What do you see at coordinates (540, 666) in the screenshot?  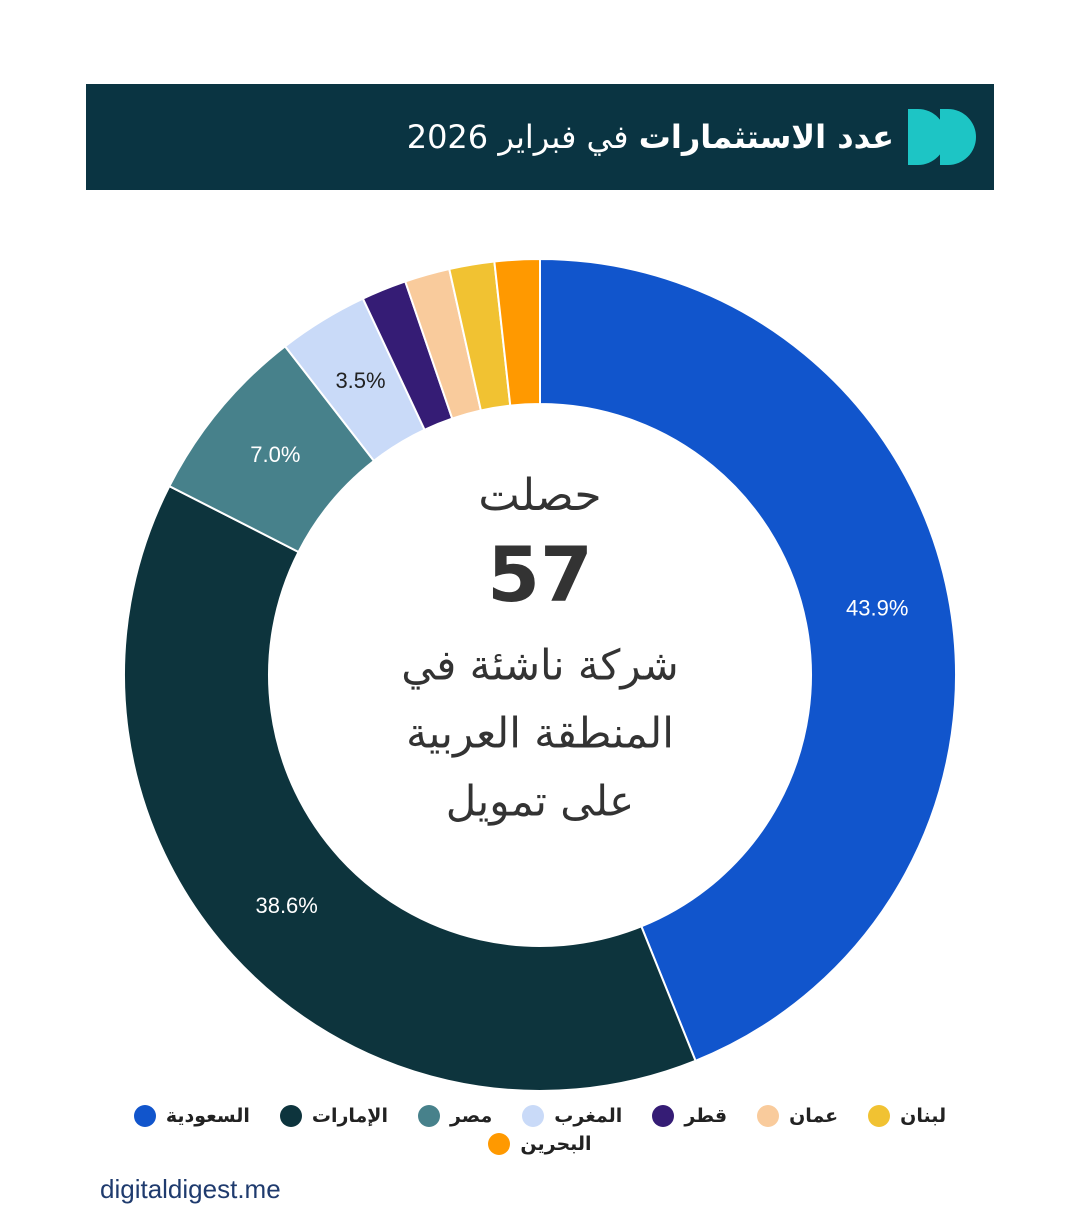 I see `center-text: شركة ناشئة في` at bounding box center [540, 666].